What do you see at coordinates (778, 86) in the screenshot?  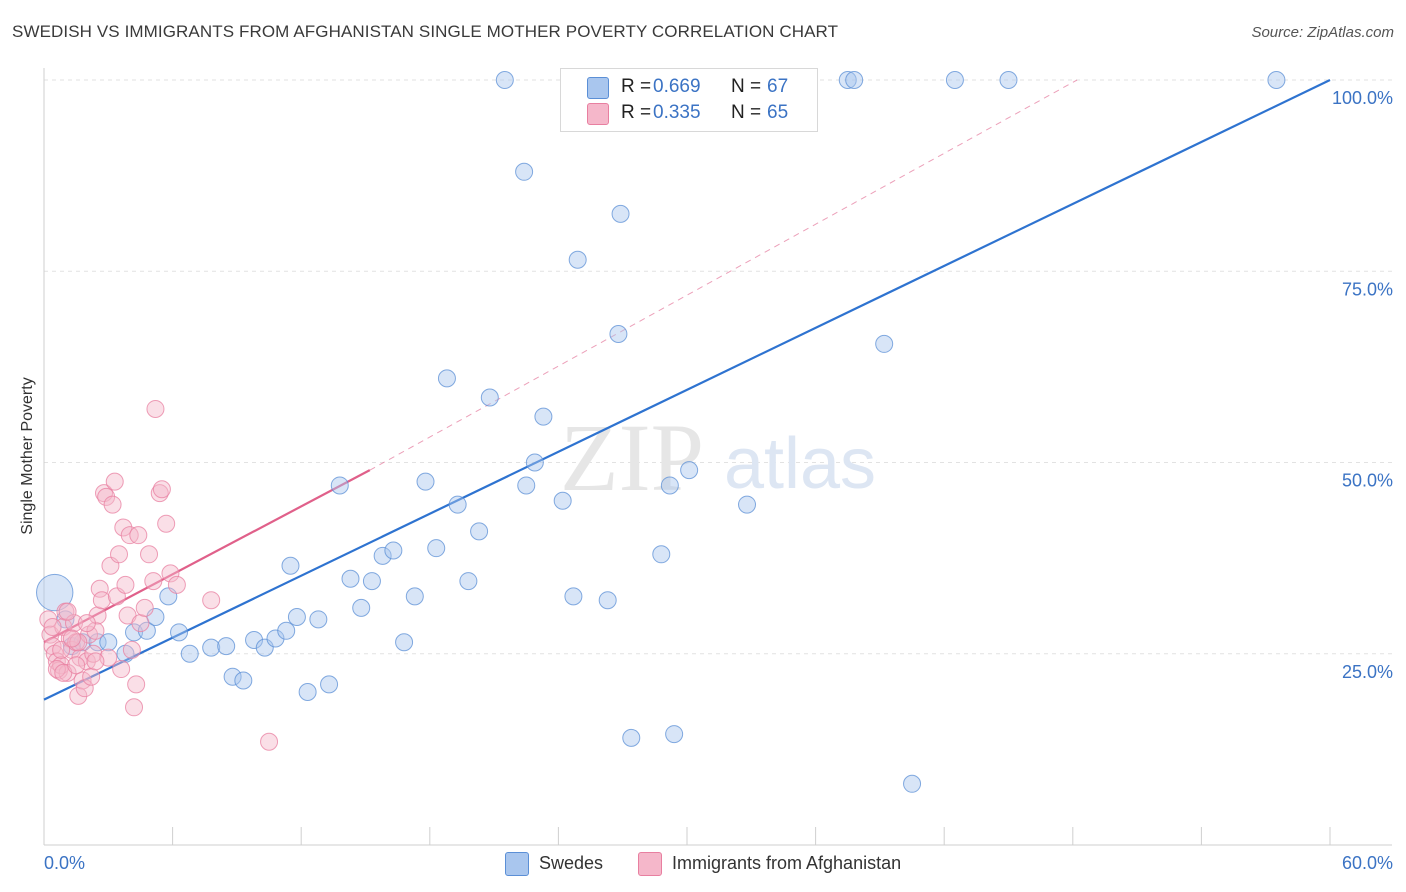 I see `legend-n-value: 67` at bounding box center [778, 86].